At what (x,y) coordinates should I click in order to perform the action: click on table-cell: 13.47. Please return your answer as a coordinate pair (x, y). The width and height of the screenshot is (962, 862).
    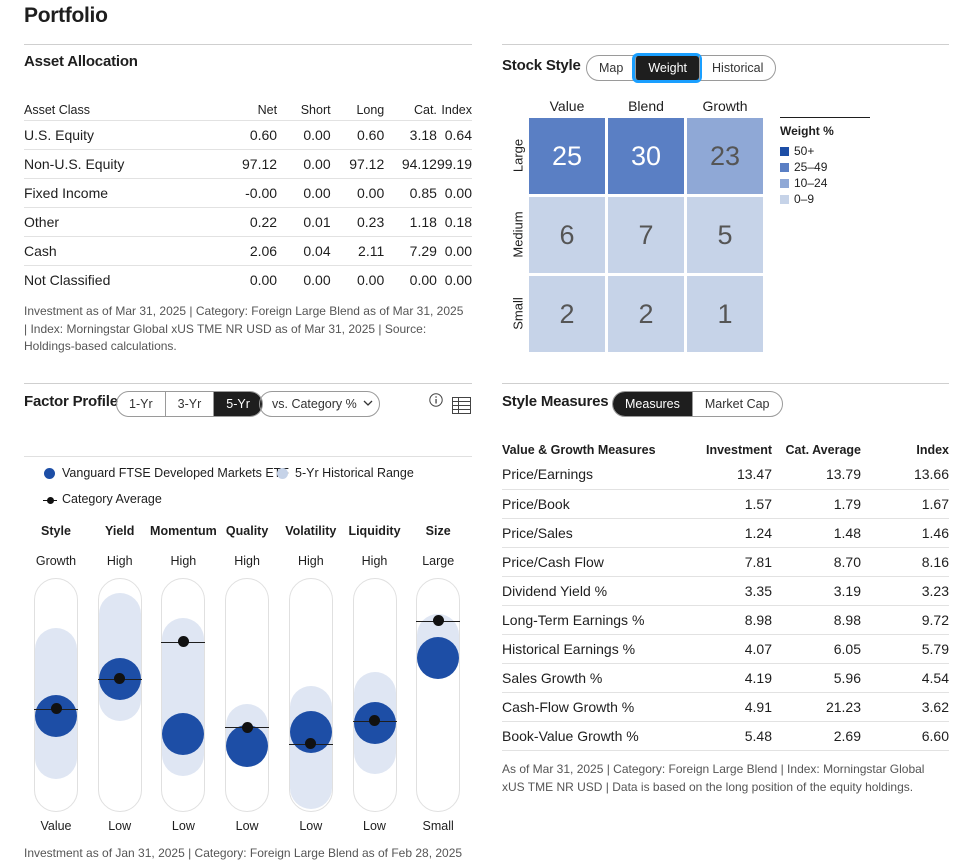
    Looking at the image, I should click on (732, 475).